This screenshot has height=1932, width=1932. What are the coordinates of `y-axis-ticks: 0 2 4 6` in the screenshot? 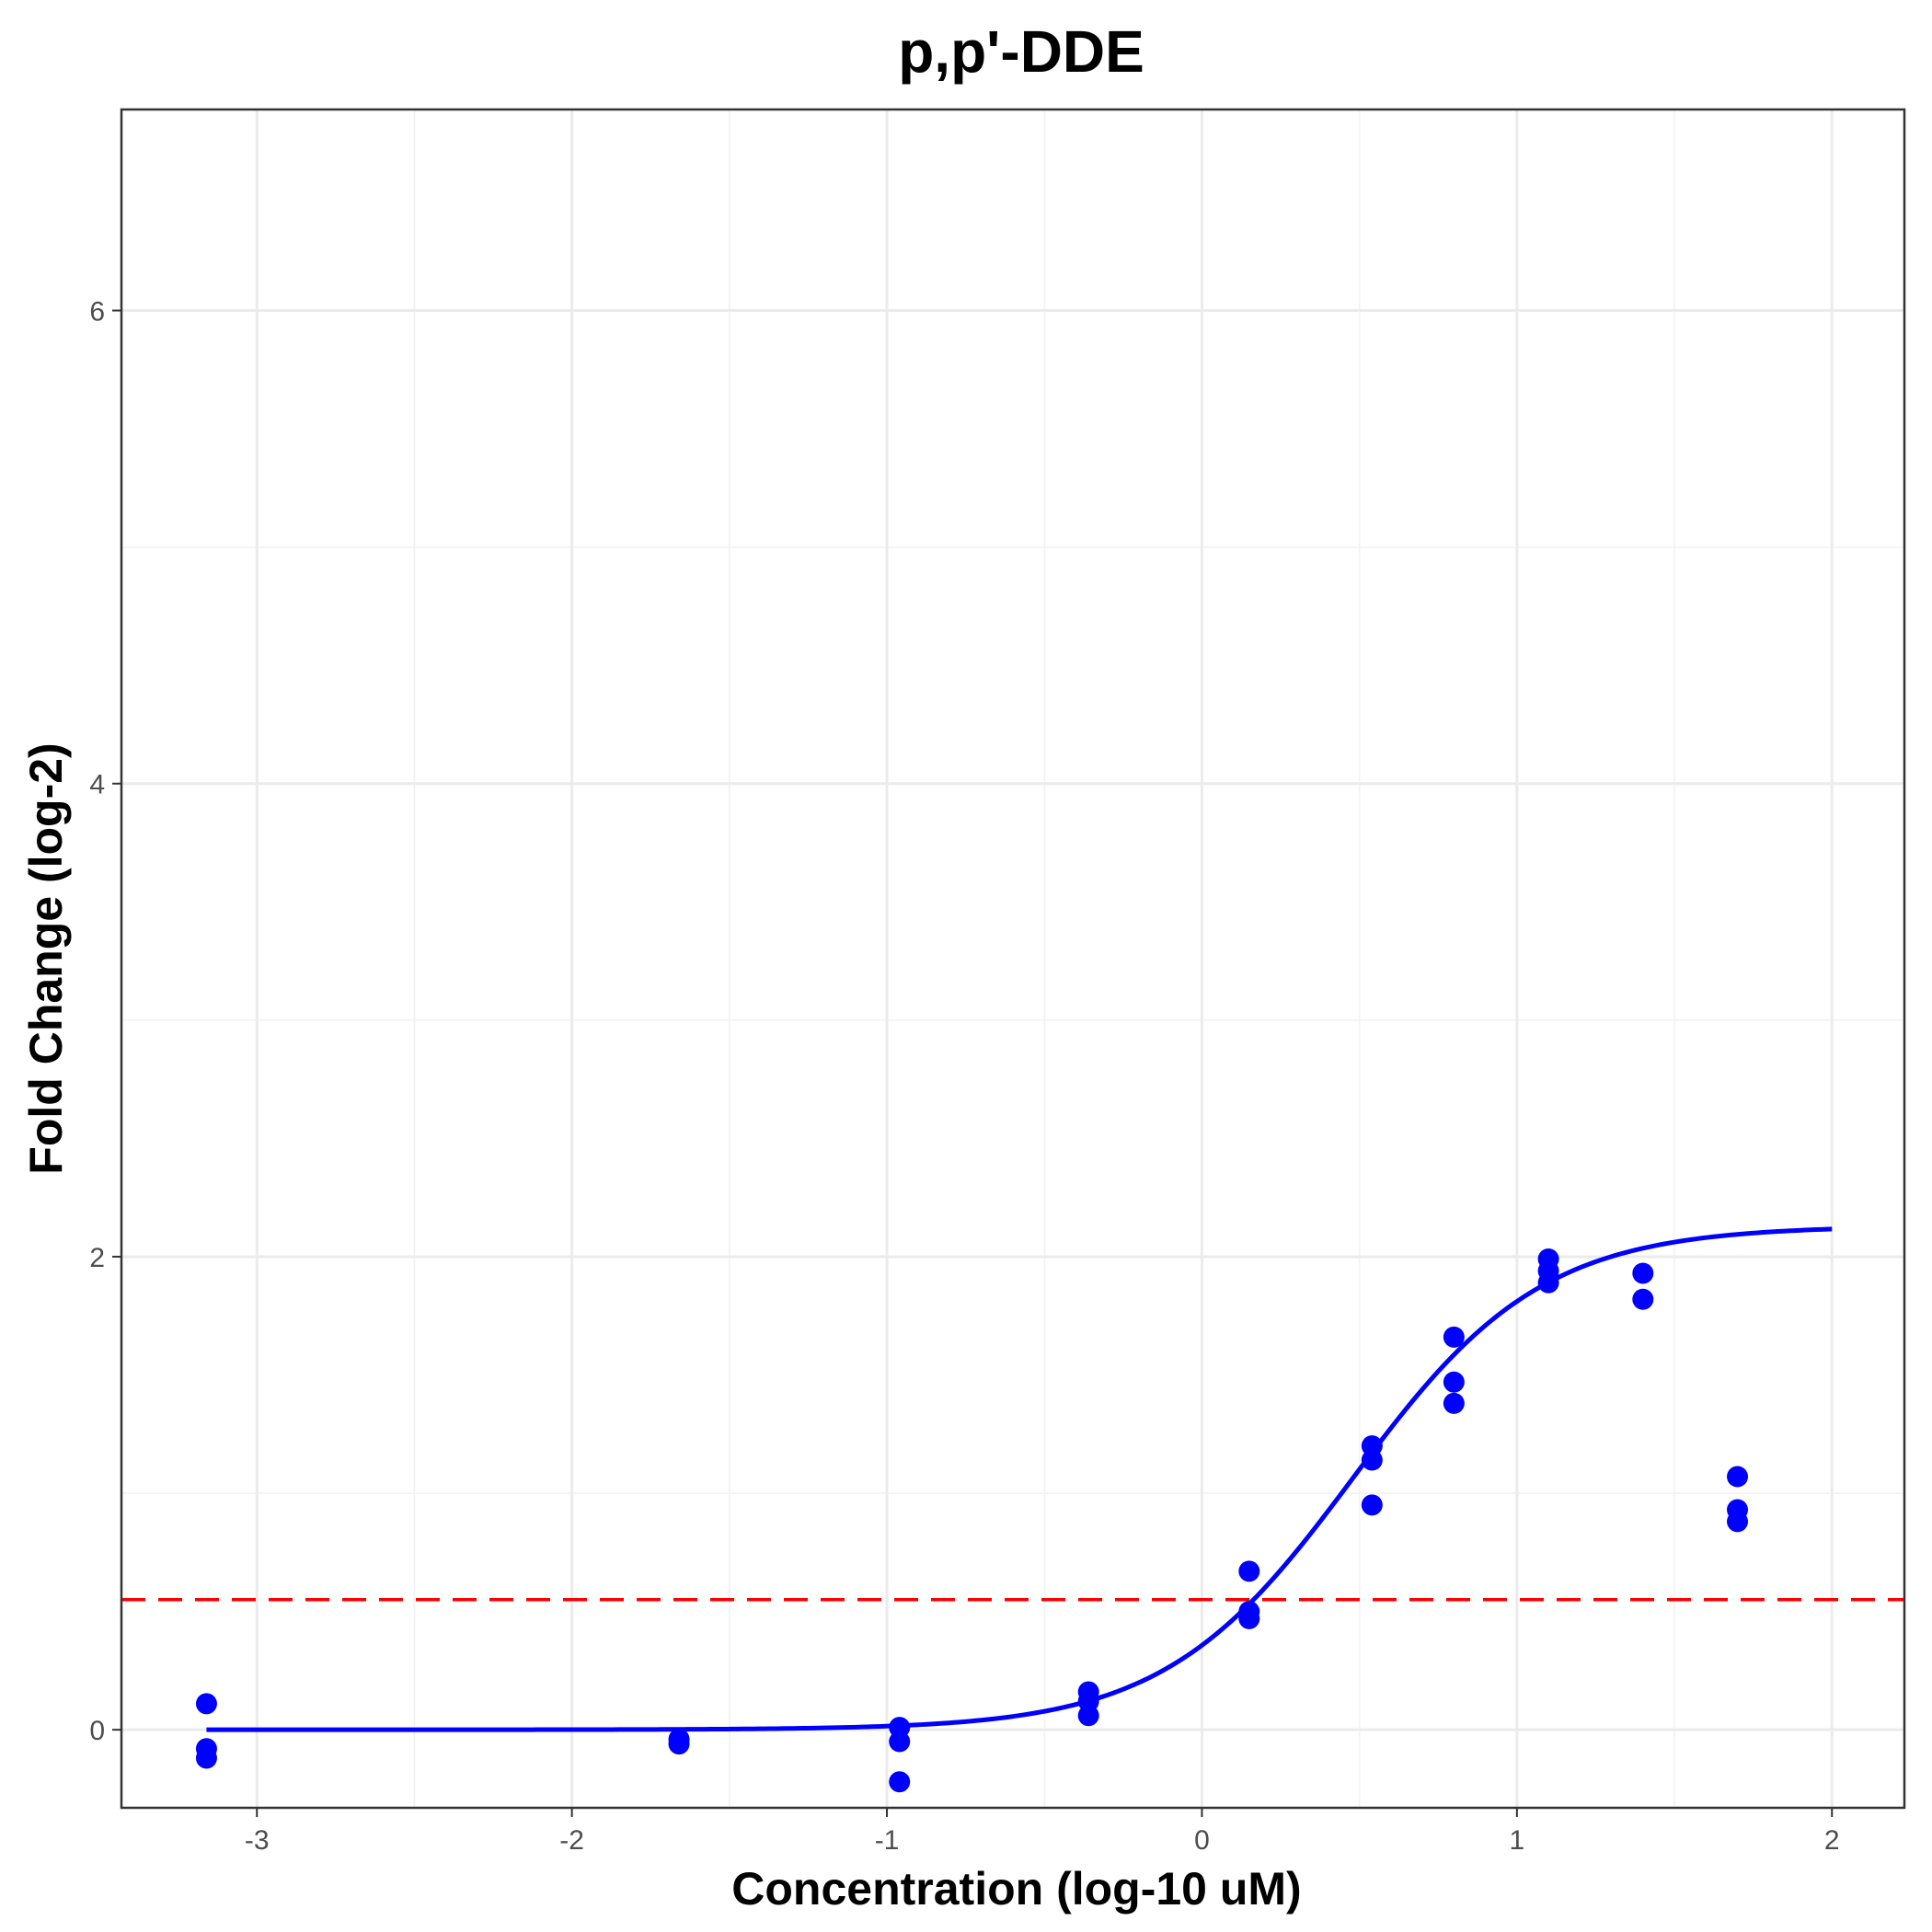 It's located at (105, 1021).